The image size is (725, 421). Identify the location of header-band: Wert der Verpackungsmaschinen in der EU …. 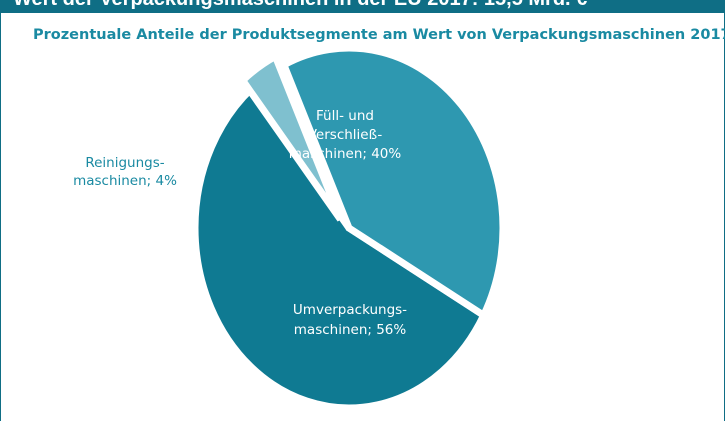
(363, 6).